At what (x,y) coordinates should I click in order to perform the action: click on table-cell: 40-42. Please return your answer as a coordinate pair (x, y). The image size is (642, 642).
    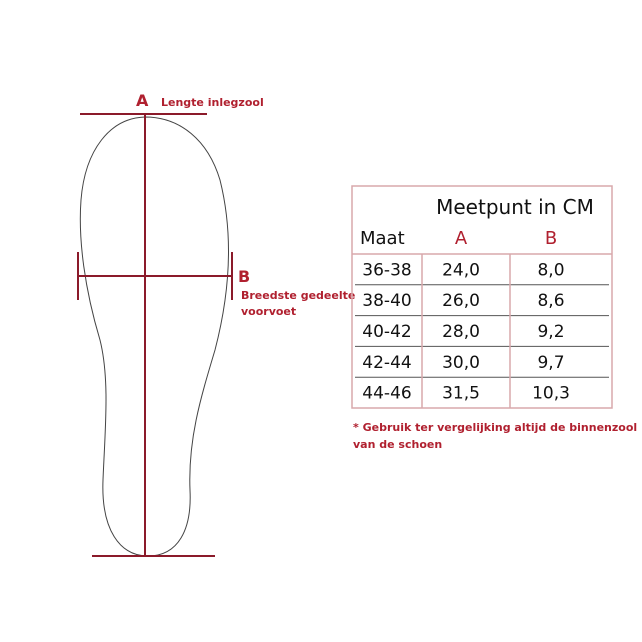
    Looking at the image, I should click on (386, 332).